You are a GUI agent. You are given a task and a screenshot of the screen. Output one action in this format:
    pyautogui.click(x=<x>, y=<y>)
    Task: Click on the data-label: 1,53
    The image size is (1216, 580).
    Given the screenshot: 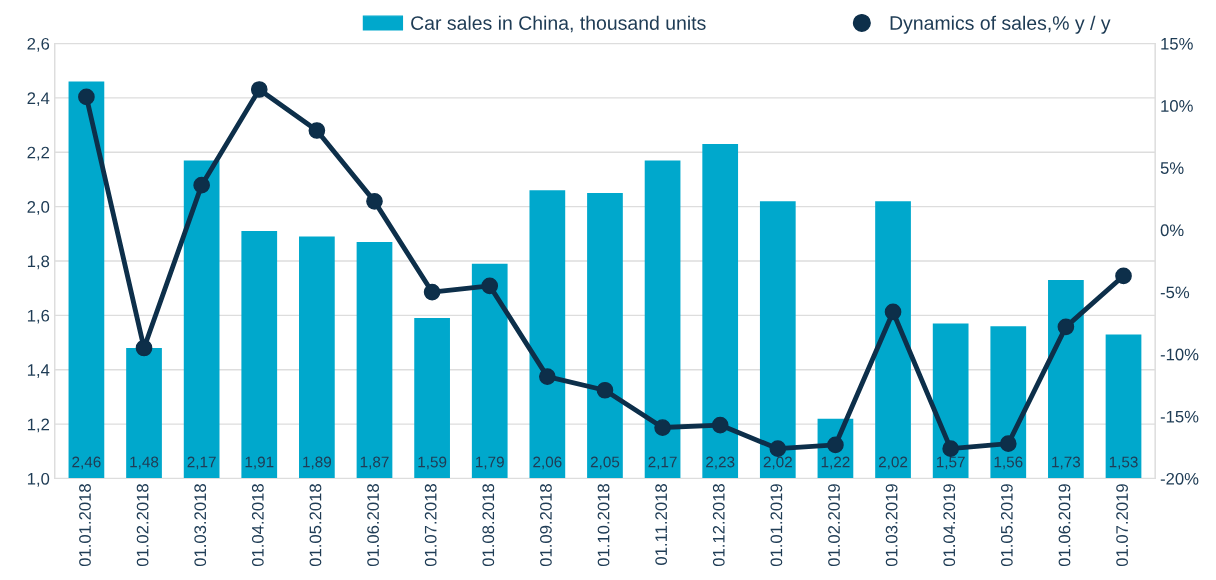 What is the action you would take?
    pyautogui.click(x=1123, y=463)
    